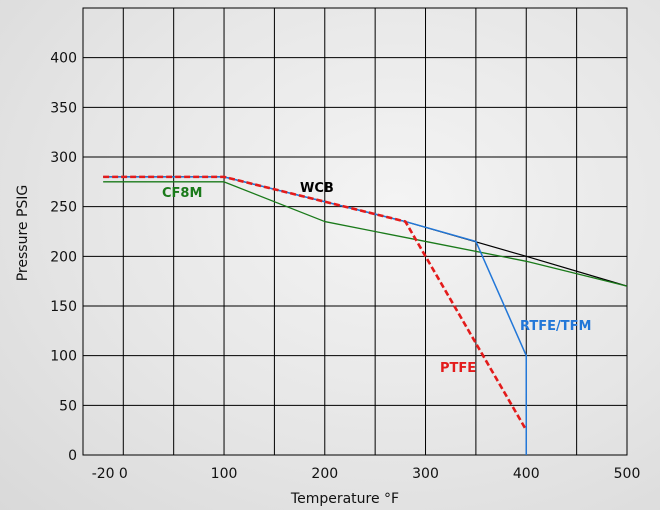  Describe the element at coordinates (63, 357) in the screenshot. I see `y-tick-label: 100` at that location.